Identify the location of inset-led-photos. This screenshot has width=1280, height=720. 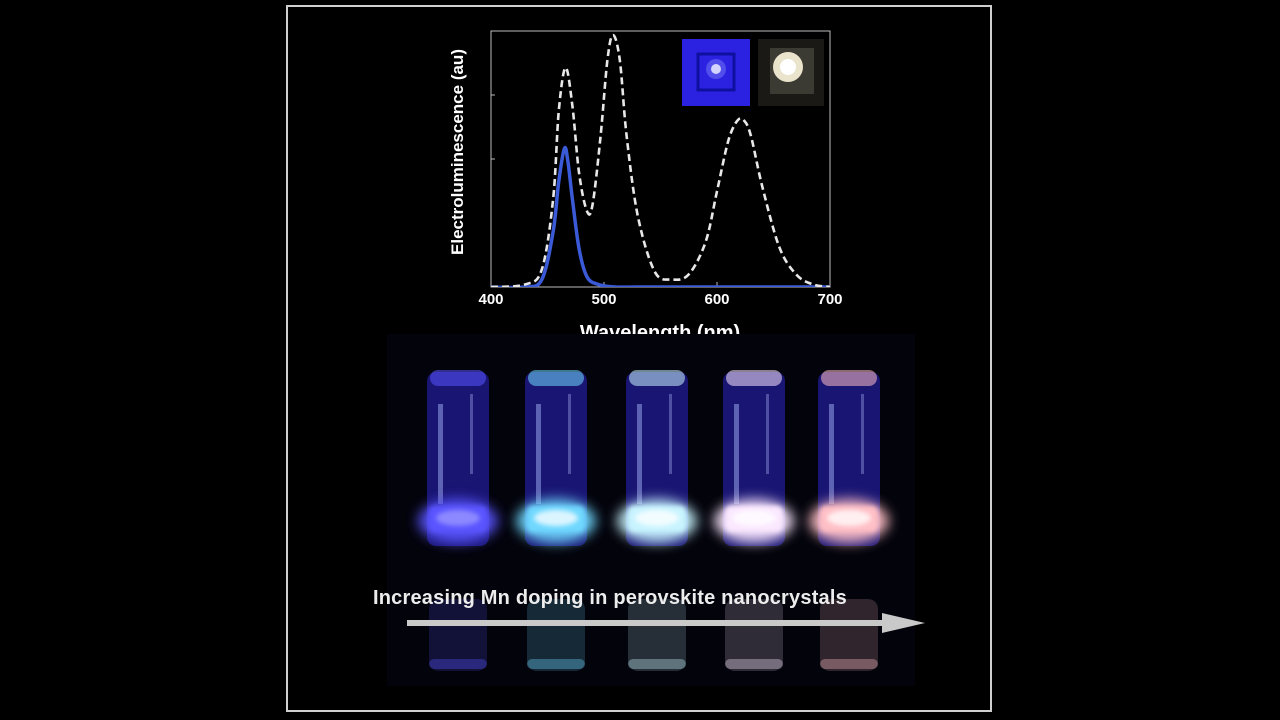
(753, 72).